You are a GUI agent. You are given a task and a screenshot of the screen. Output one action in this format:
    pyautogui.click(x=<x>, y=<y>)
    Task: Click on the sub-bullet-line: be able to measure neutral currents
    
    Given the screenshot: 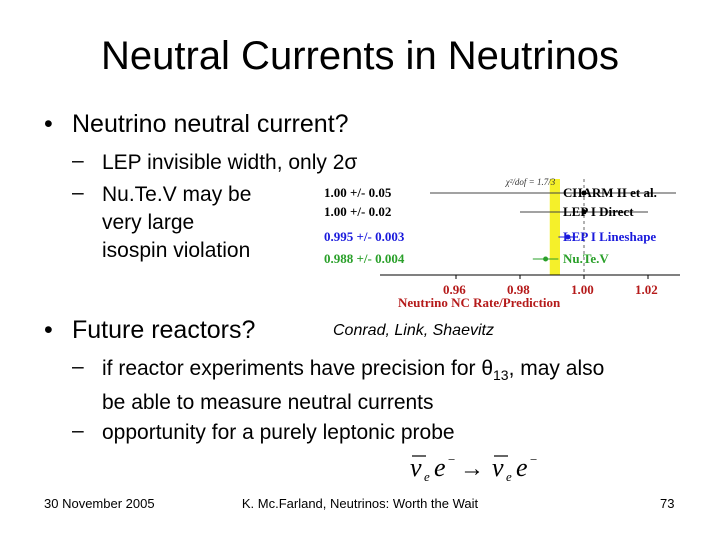 What is the action you would take?
    pyautogui.click(x=268, y=403)
    